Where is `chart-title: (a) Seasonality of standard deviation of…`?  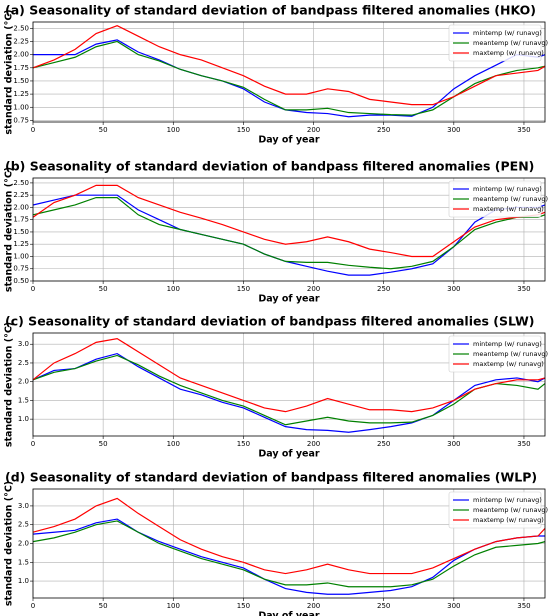 chart-title: (a) Seasonality of standard deviation of… is located at coordinates (270, 10).